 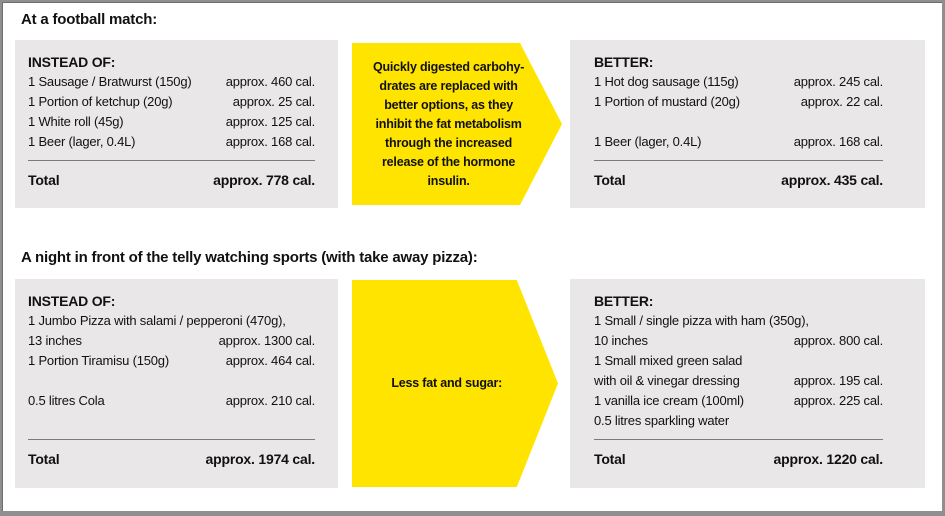 I want to click on row-value: approx. 210 cal., so click(x=270, y=400).